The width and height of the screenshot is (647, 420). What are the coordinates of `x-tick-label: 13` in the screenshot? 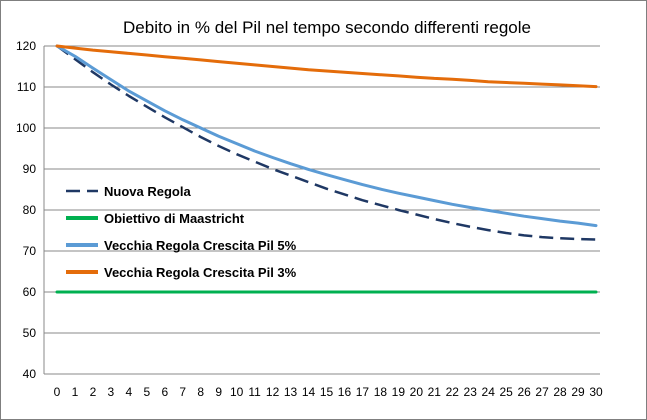 It's located at (291, 392).